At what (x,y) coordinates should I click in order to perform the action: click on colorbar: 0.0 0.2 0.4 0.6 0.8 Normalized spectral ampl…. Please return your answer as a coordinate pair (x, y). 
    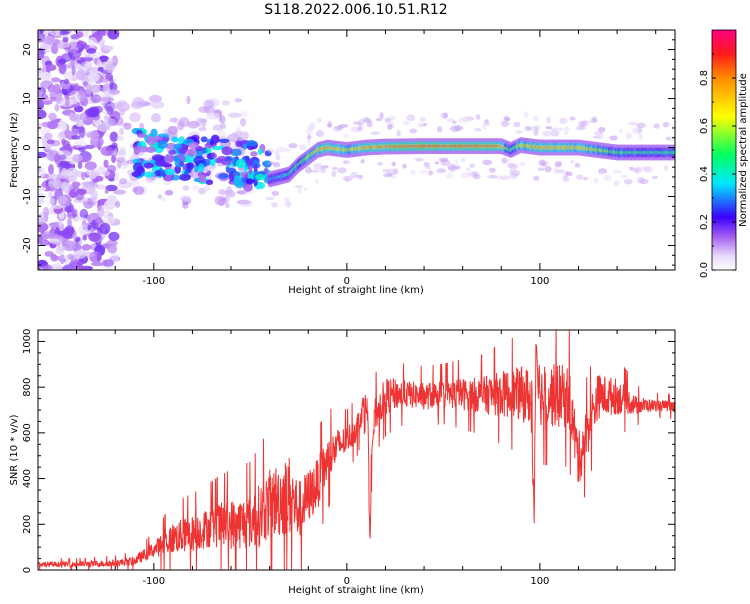
    Looking at the image, I should click on (724, 153).